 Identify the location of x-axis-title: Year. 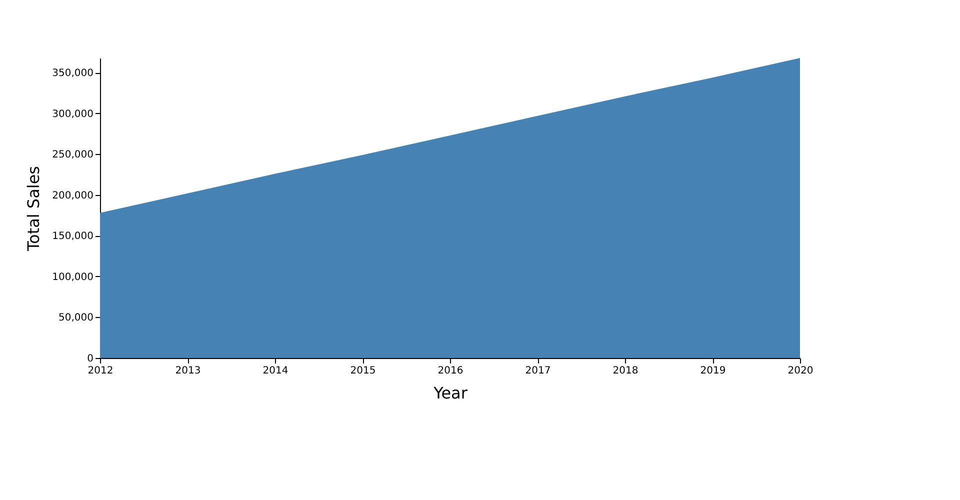
(450, 393).